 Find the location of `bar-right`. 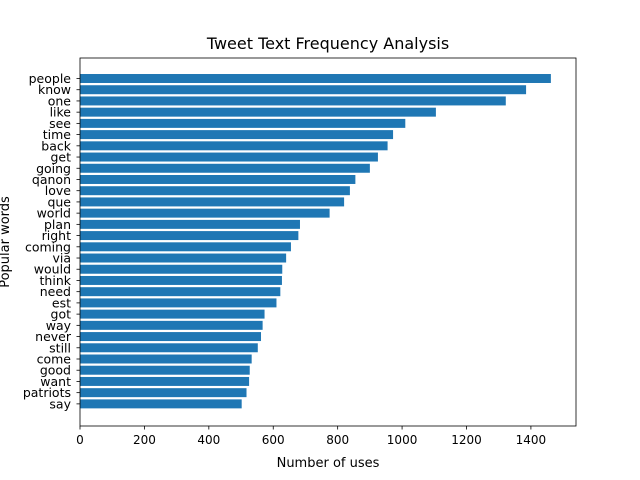

bar-right is located at coordinates (189, 236).